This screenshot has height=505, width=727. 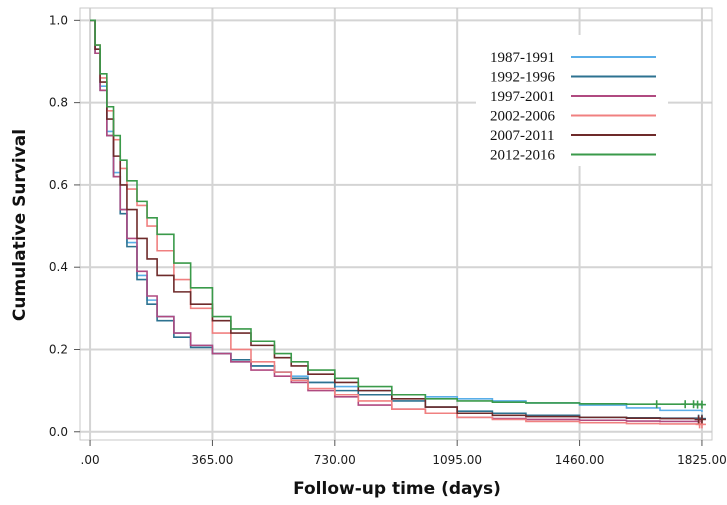 What do you see at coordinates (522, 156) in the screenshot?
I see `legend-label: 2012-2016` at bounding box center [522, 156].